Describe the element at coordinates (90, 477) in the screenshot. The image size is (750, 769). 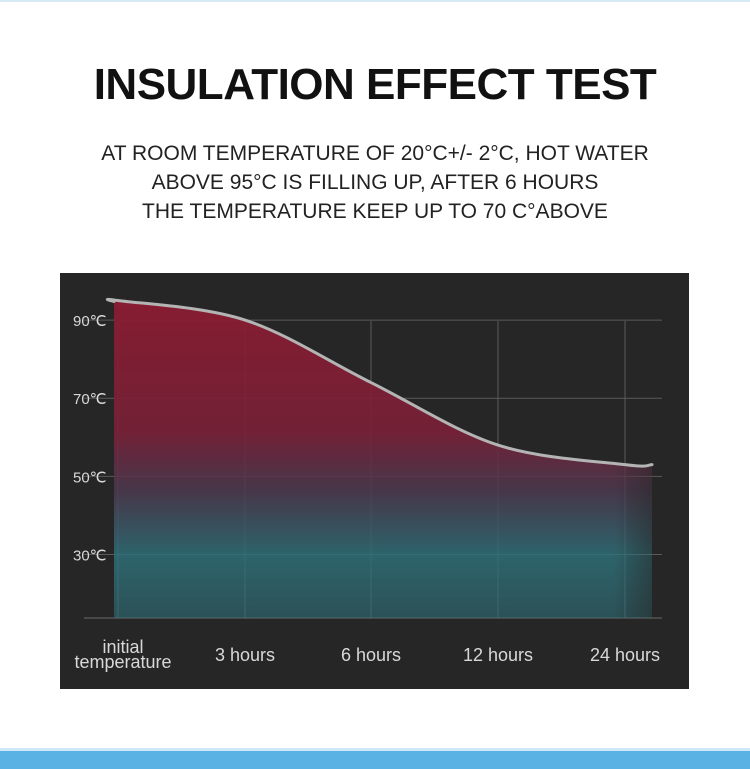
I see `y-tick-label-2: 50℃` at that location.